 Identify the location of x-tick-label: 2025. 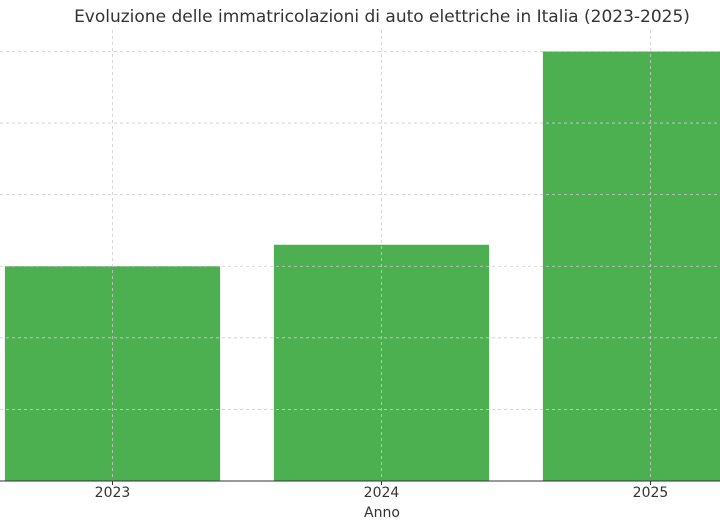
(651, 493).